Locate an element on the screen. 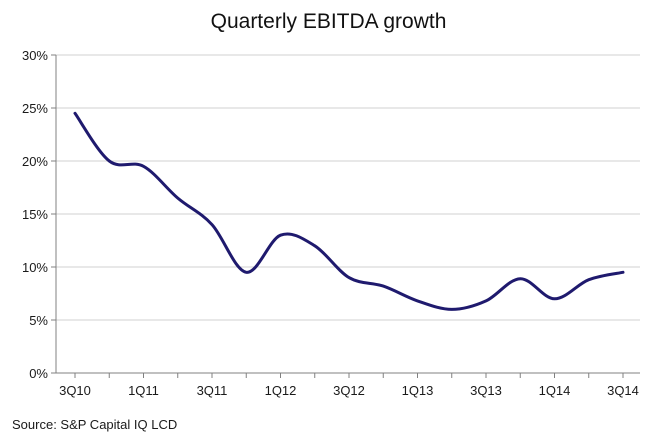 The width and height of the screenshot is (657, 448). chart-title: Quarterly EBITDA growth is located at coordinates (328, 21).